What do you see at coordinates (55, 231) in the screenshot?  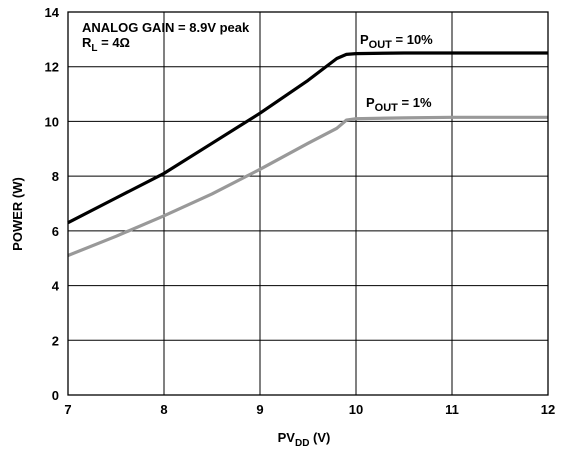 I see `y-tick-label: 6` at bounding box center [55, 231].